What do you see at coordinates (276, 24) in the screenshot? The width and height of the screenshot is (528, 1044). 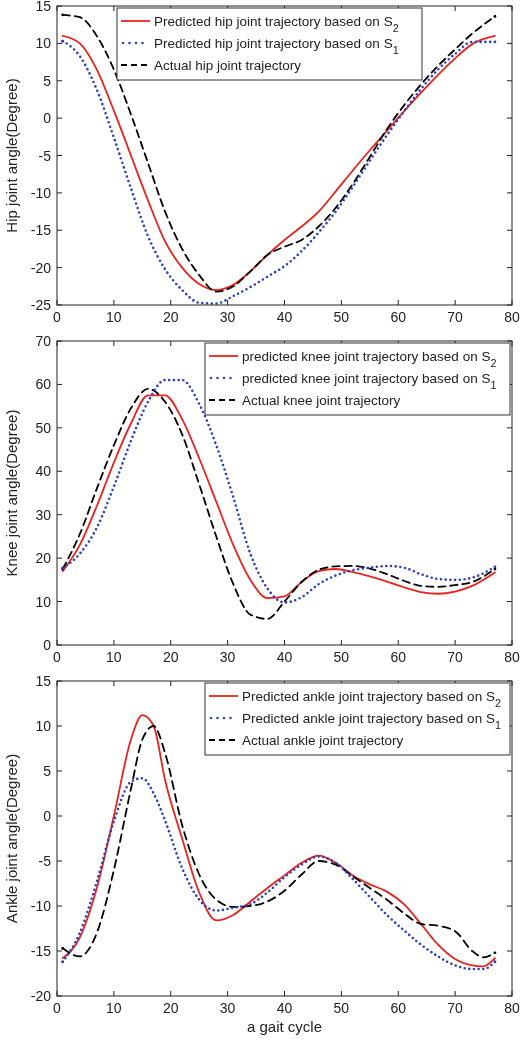 I see `legend-label: Predicted hip joint trajectory based on S$_{2}$` at bounding box center [276, 24].